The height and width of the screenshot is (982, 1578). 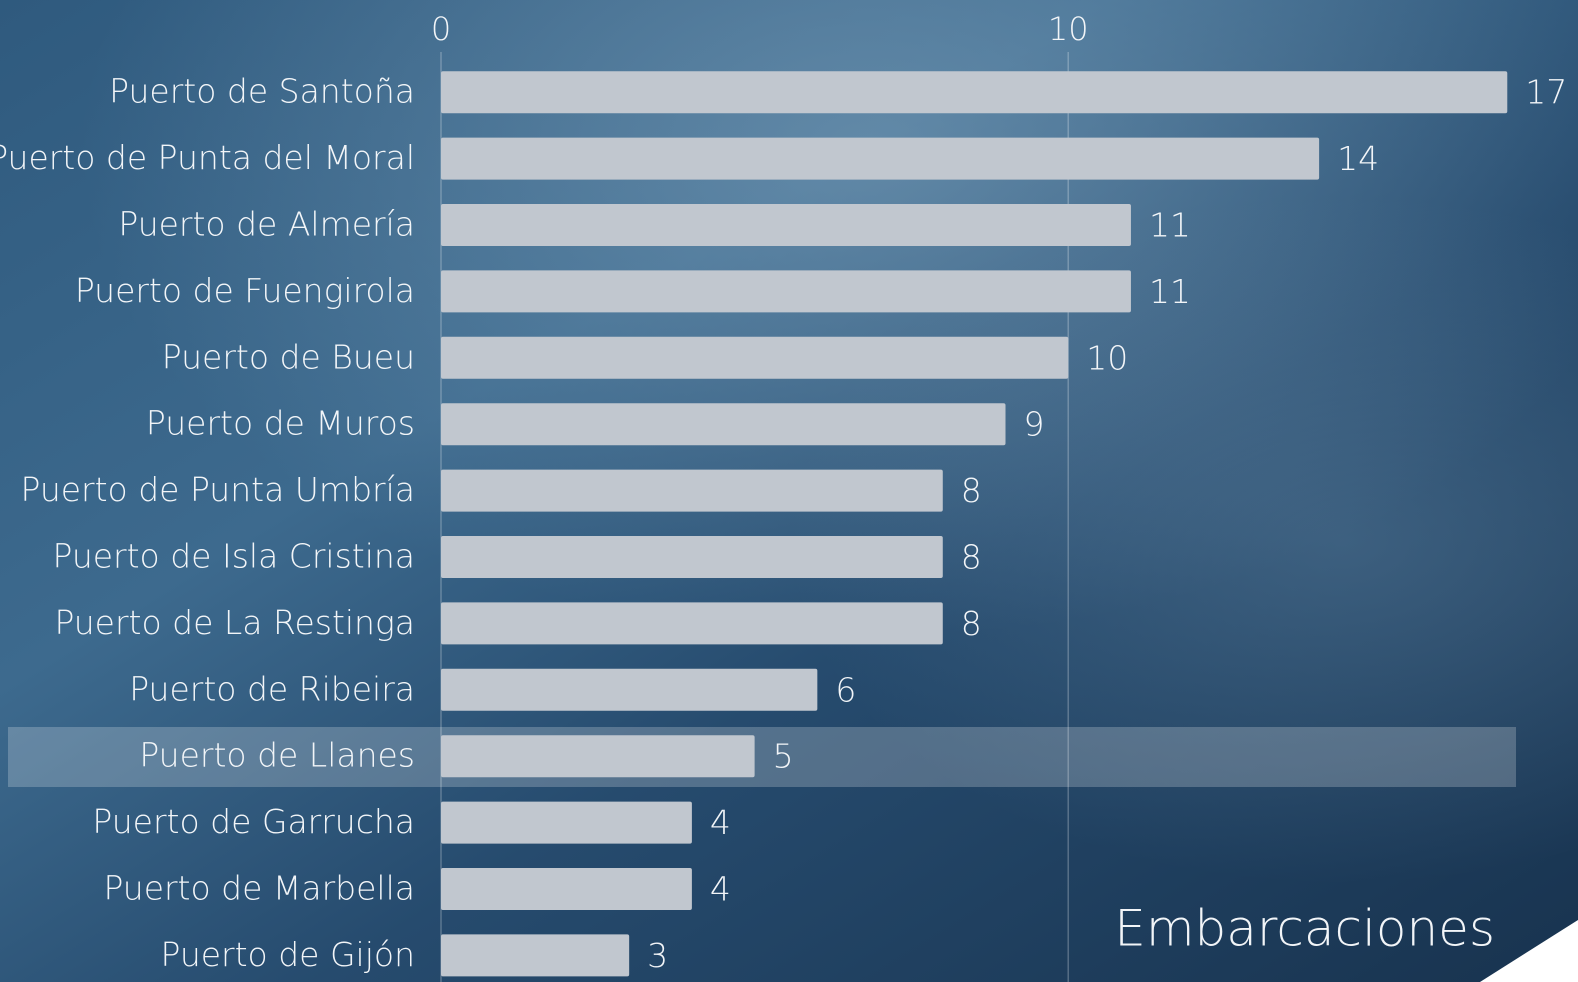 I want to click on y-tick-label: Puerto de Fuengirola, so click(x=245, y=290).